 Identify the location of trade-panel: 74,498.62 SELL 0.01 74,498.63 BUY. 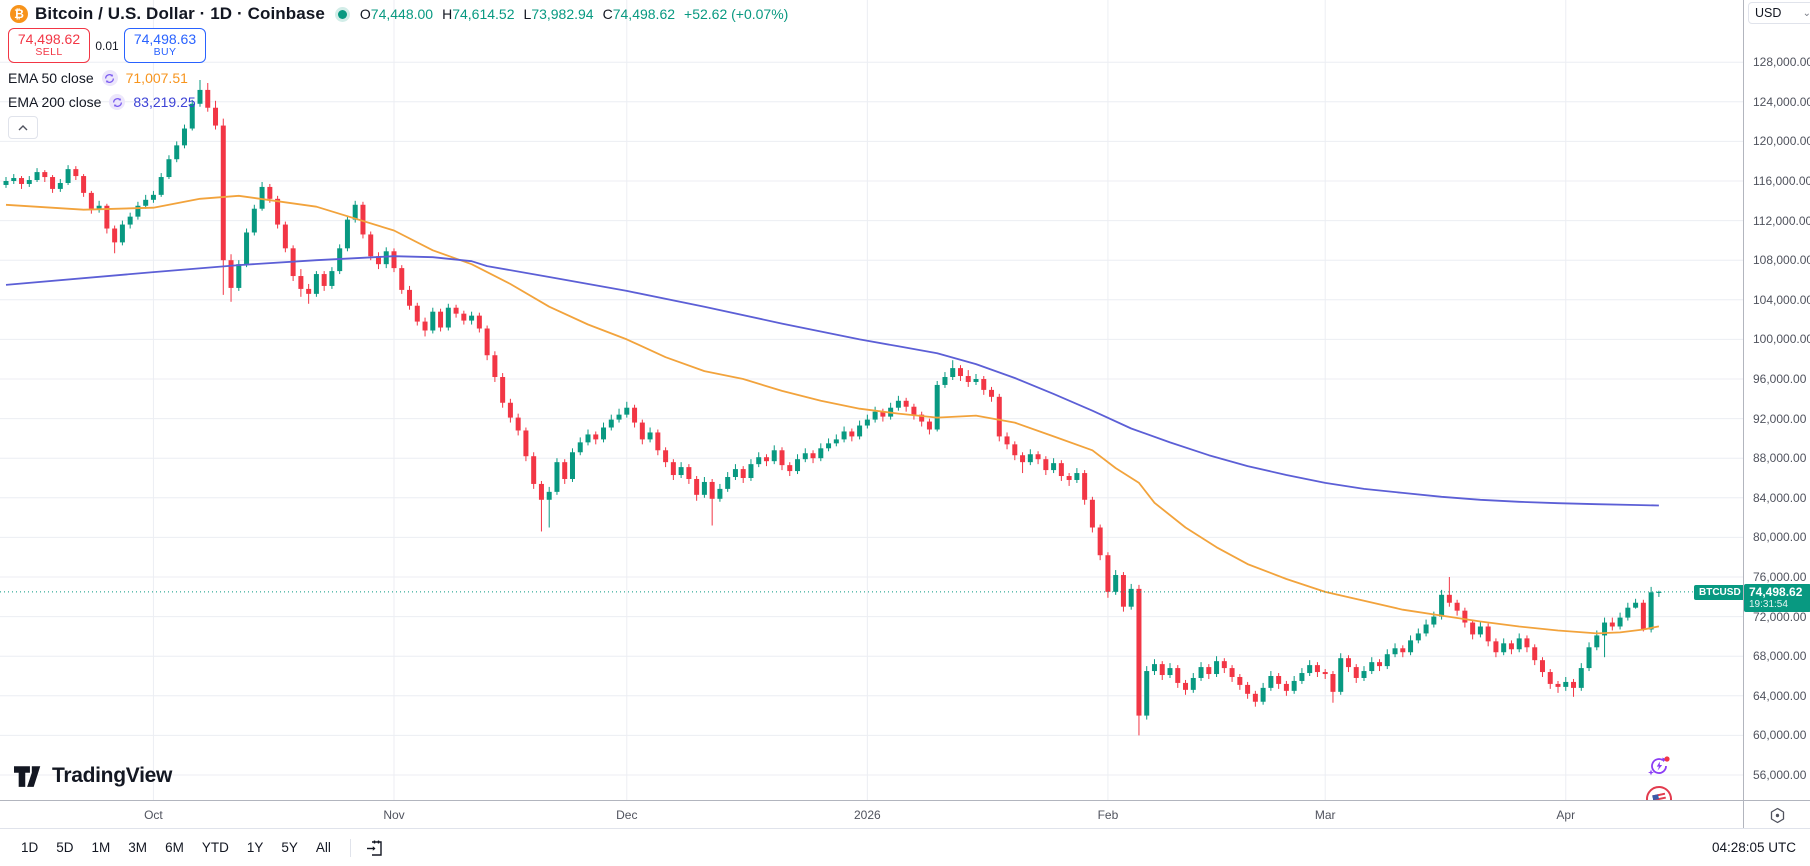
(107, 45).